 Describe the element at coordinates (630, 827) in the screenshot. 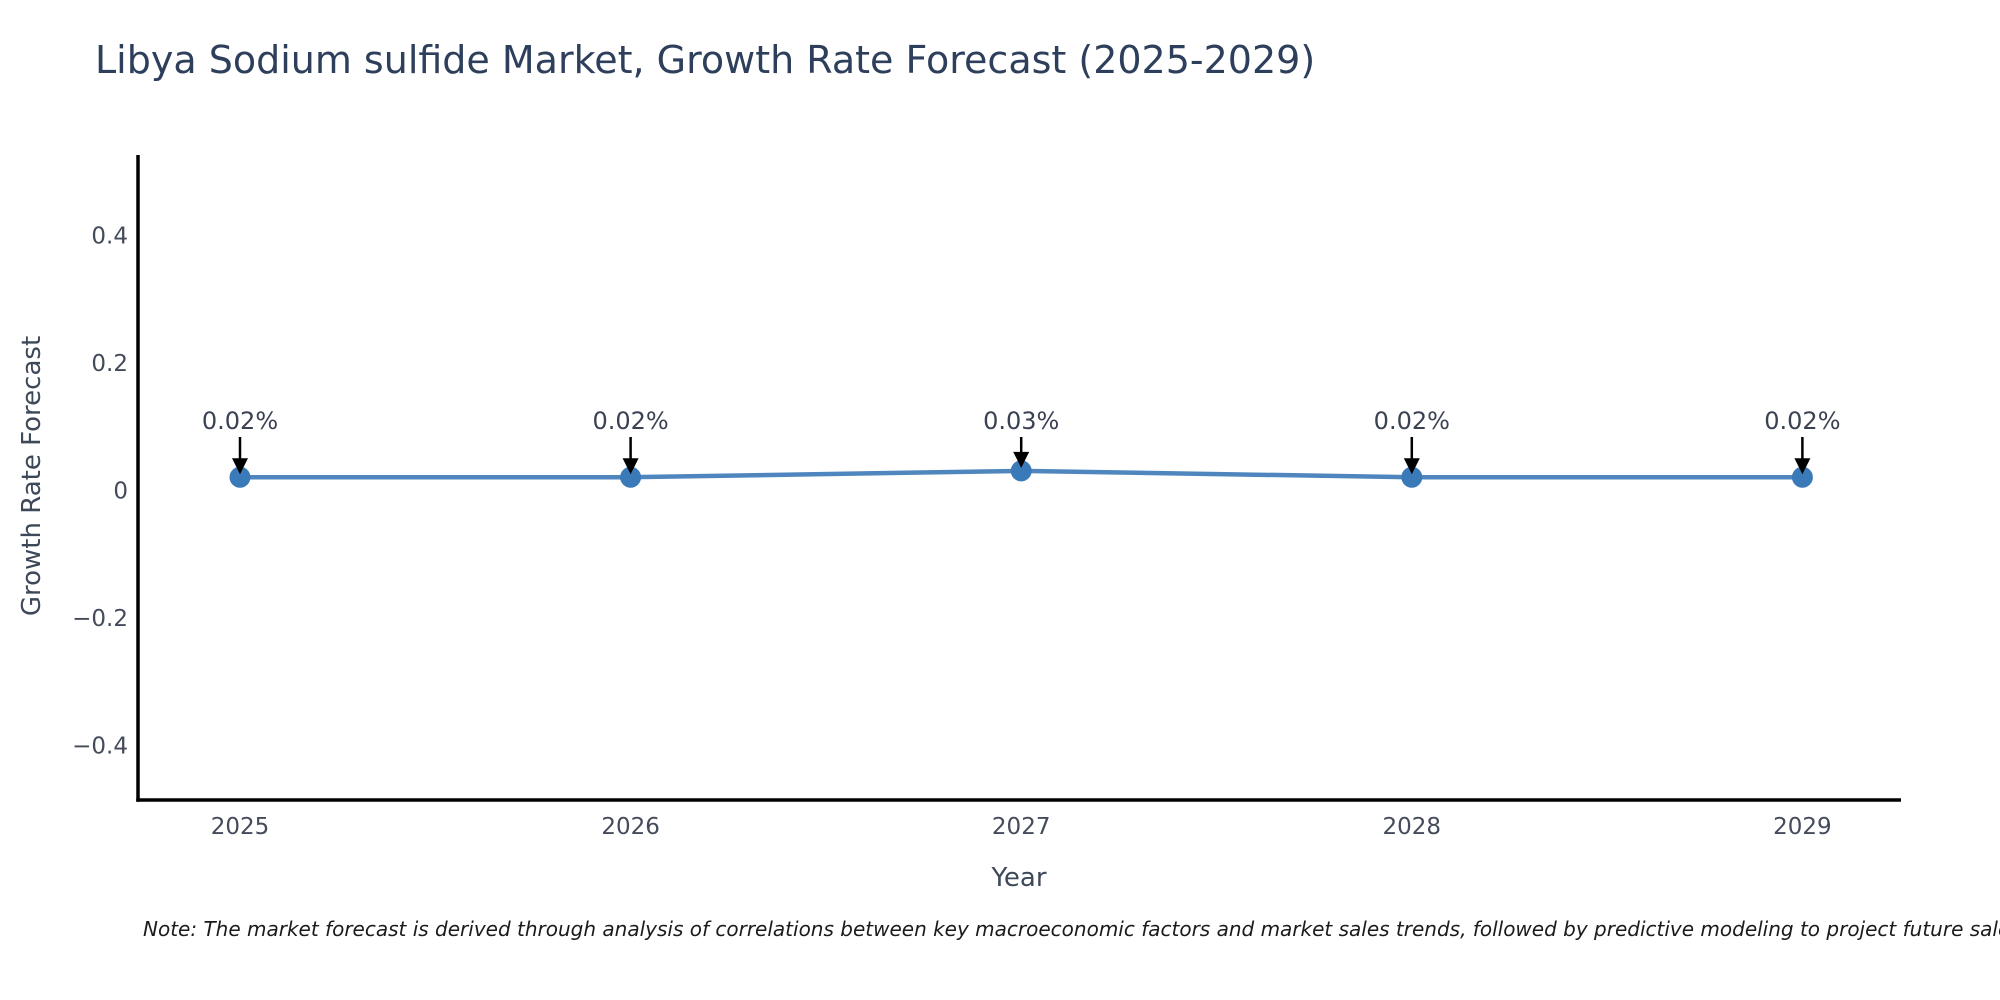

I see `x-tick-label: 2026` at that location.